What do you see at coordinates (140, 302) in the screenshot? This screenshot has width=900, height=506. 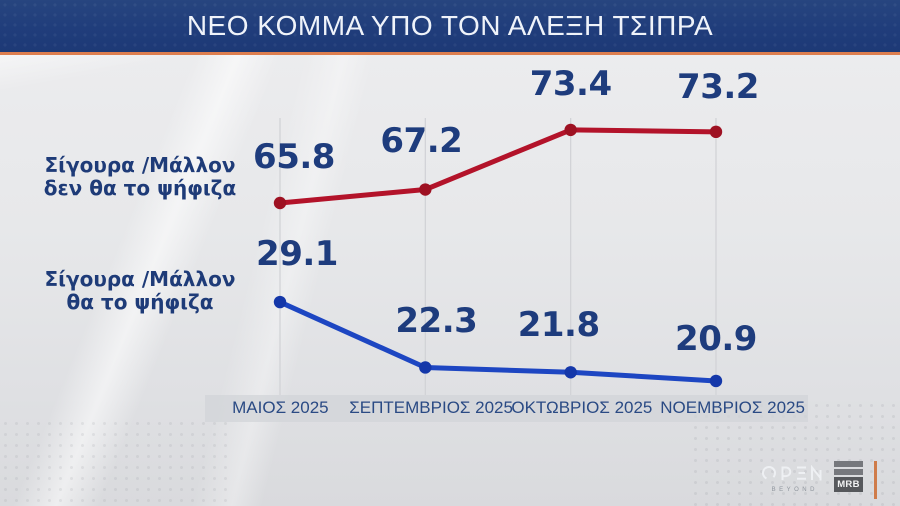 I see `series-label-line: θα το ψήφιζα` at bounding box center [140, 302].